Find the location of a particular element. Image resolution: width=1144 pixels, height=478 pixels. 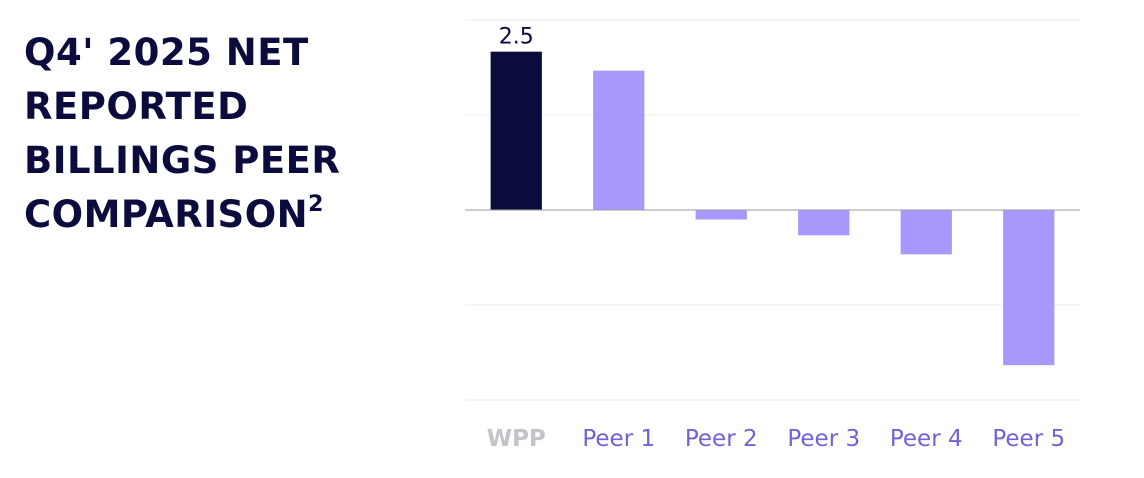

title-superscript: 2 is located at coordinates (316, 204).